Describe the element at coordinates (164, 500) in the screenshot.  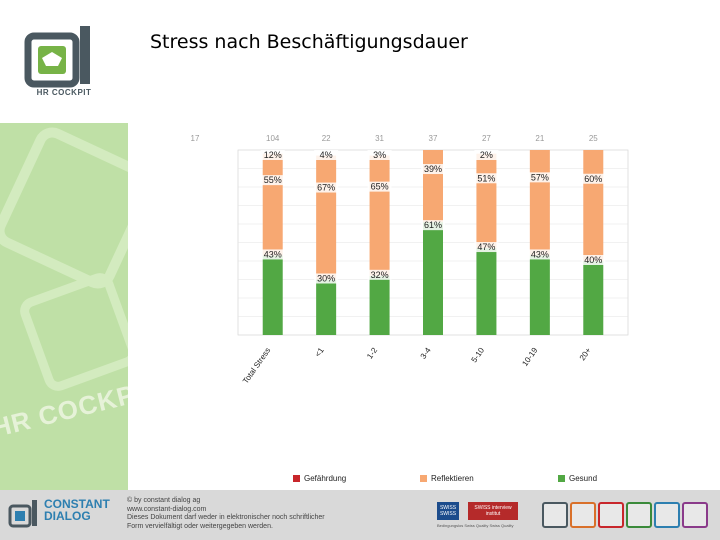
I see `copyright-text: © by constant dialog ag` at that location.